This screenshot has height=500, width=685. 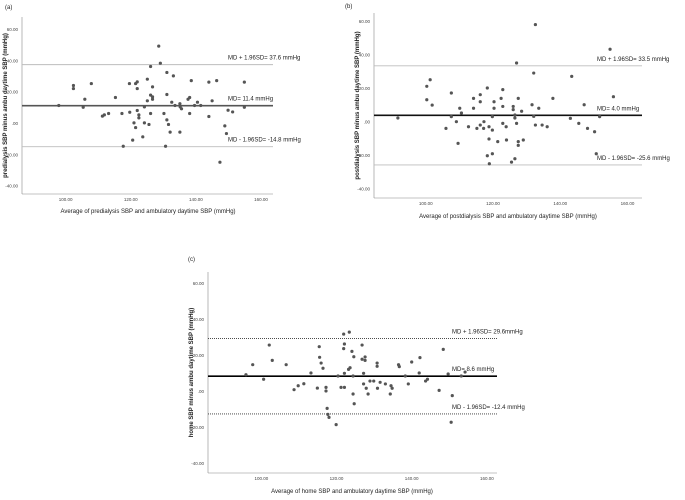 What do you see at coordinates (264, 59) in the screenshot?
I see `upper-line-label: MD + 1.96SD= 37.6 mmHg` at bounding box center [264, 59].